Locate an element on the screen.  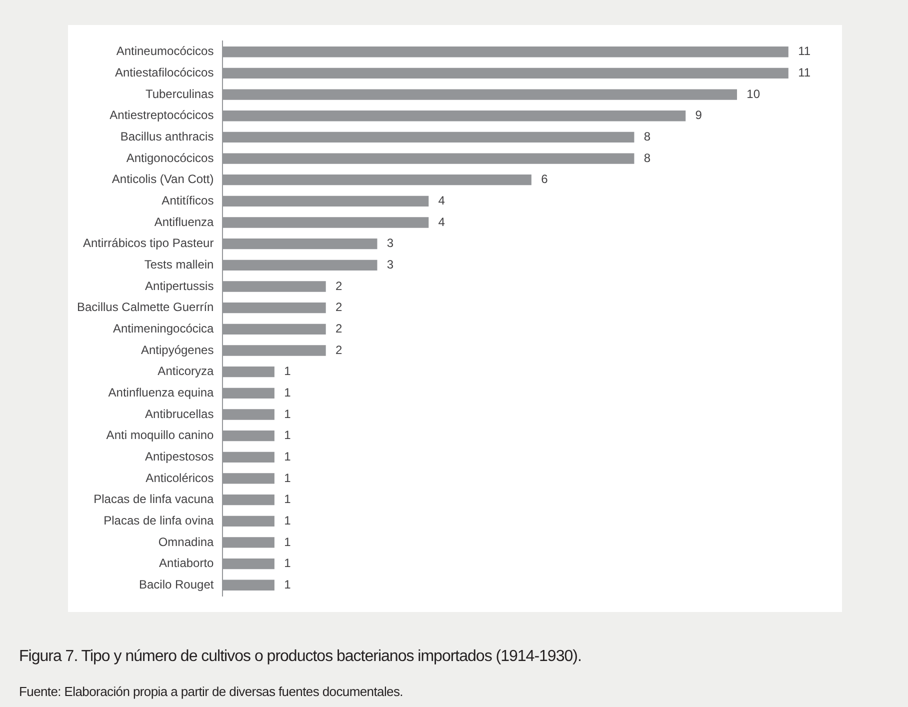
y-tick-label: Antiestreptocócicos is located at coordinates (162, 115).